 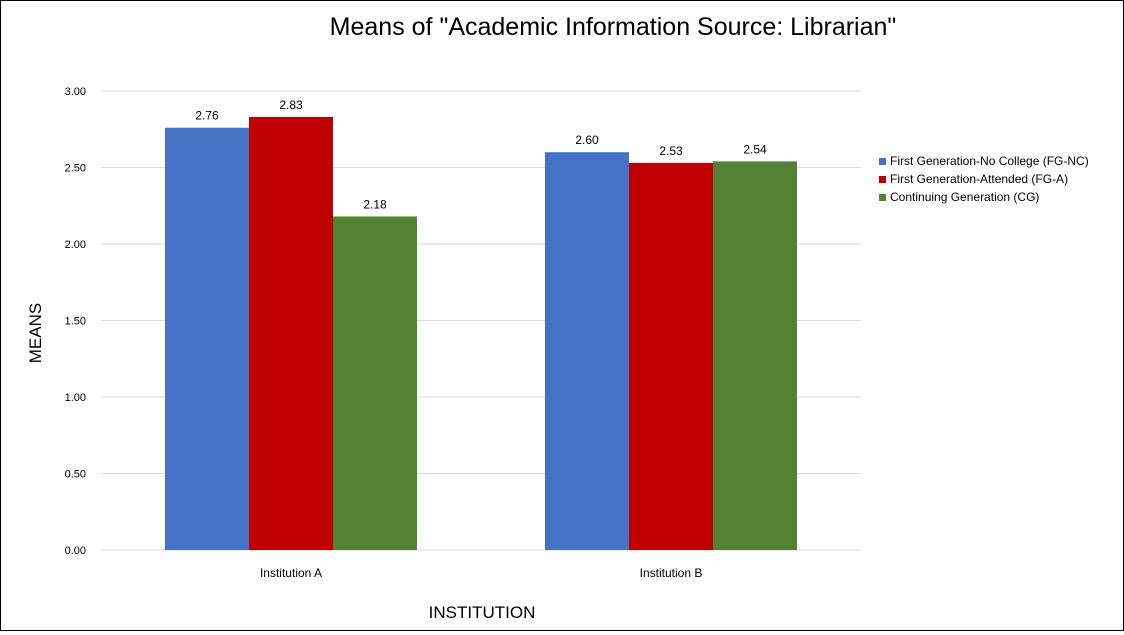 I want to click on data-label: 2.54, so click(x=755, y=149).